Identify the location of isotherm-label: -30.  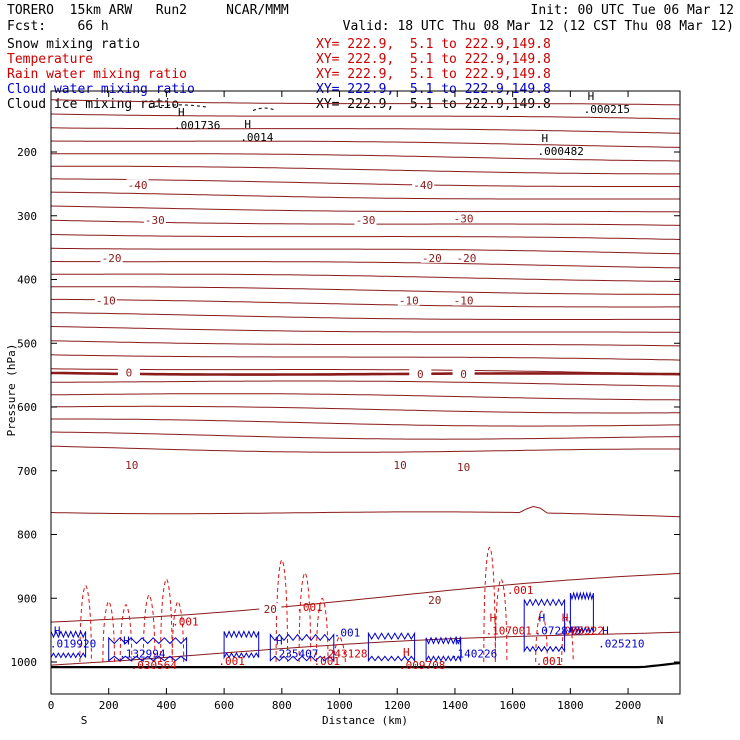
(366, 220).